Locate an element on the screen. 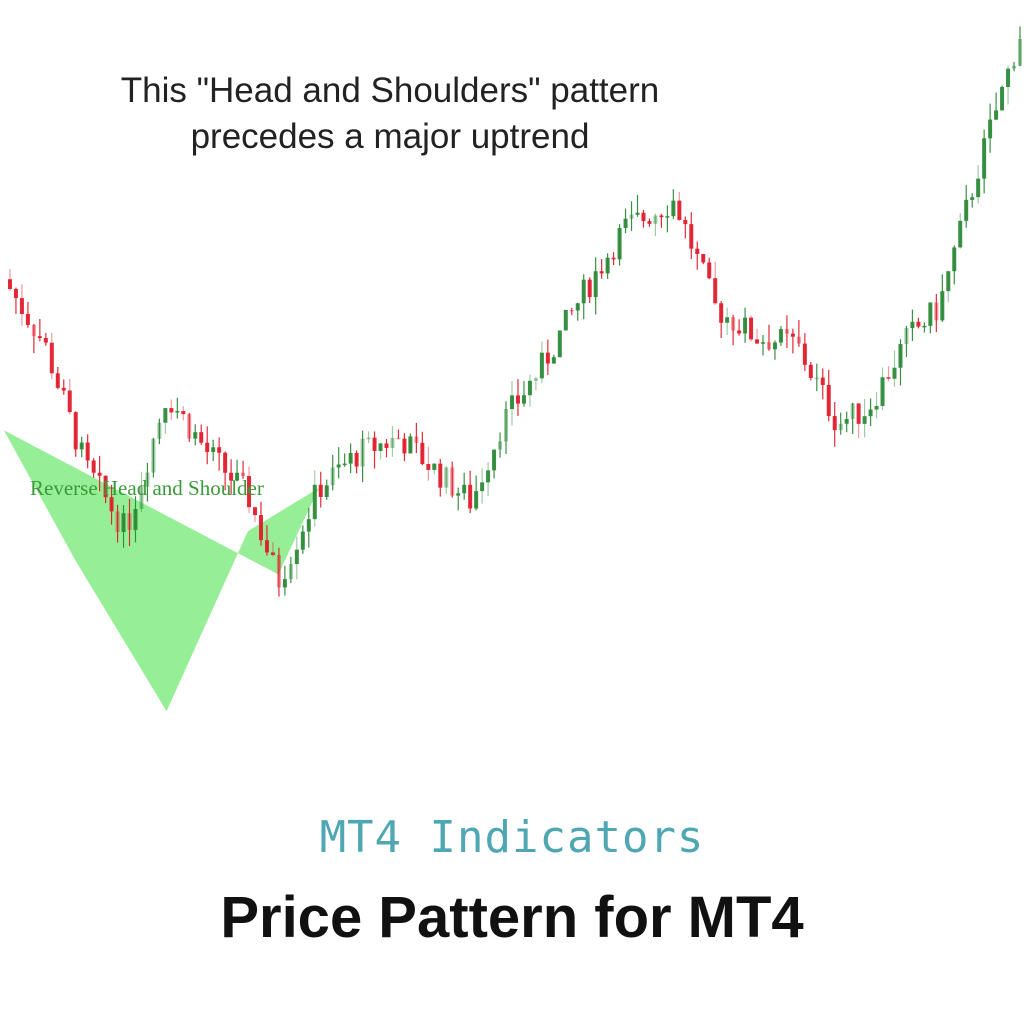  annotation-line-2: precedes a major uptrend is located at coordinates (390, 136).